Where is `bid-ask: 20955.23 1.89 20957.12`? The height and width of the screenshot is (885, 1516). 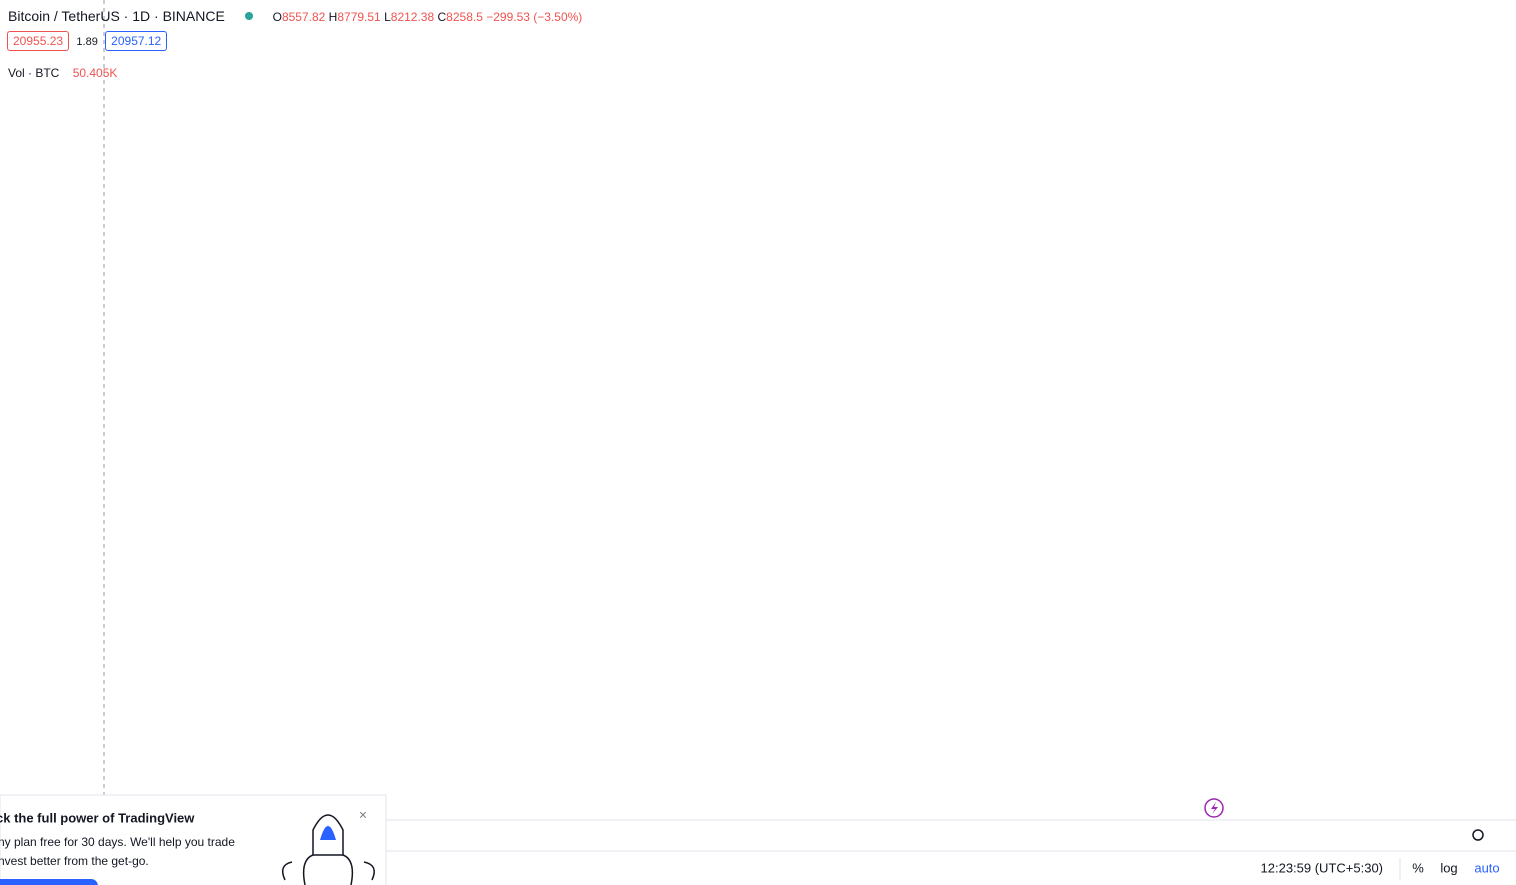 bid-ask: 20955.23 1.89 20957.12 is located at coordinates (87, 41).